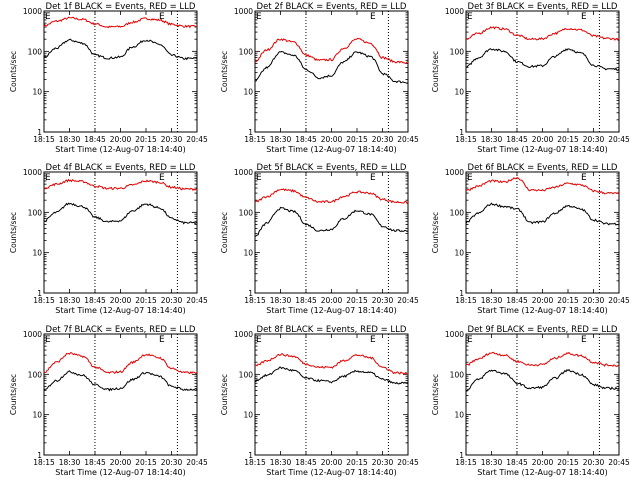  What do you see at coordinates (543, 168) in the screenshot?
I see `panel-title: Det 6f BLACK = Events, RED = LLD` at bounding box center [543, 168].